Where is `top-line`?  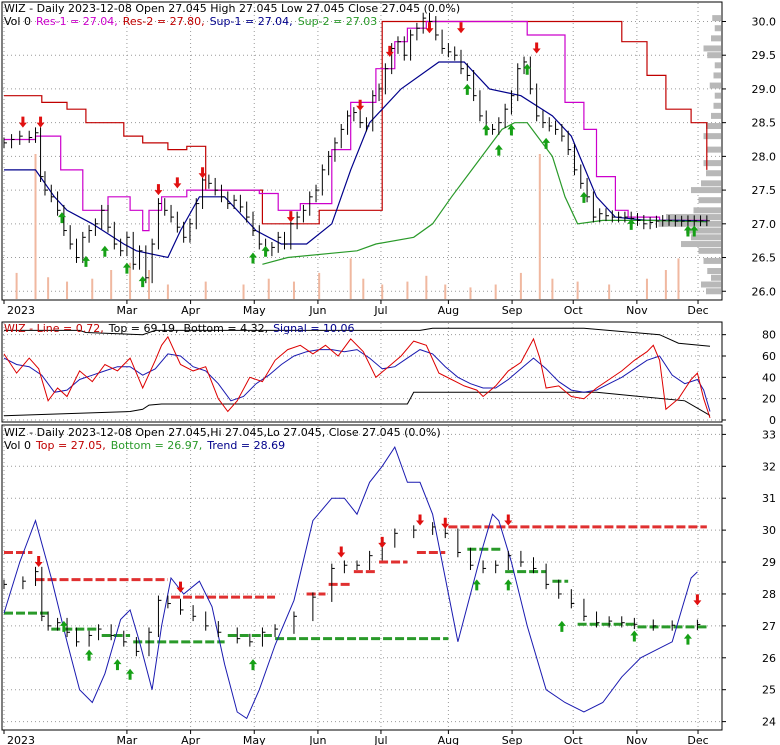
top-line is located at coordinates (357, 337).